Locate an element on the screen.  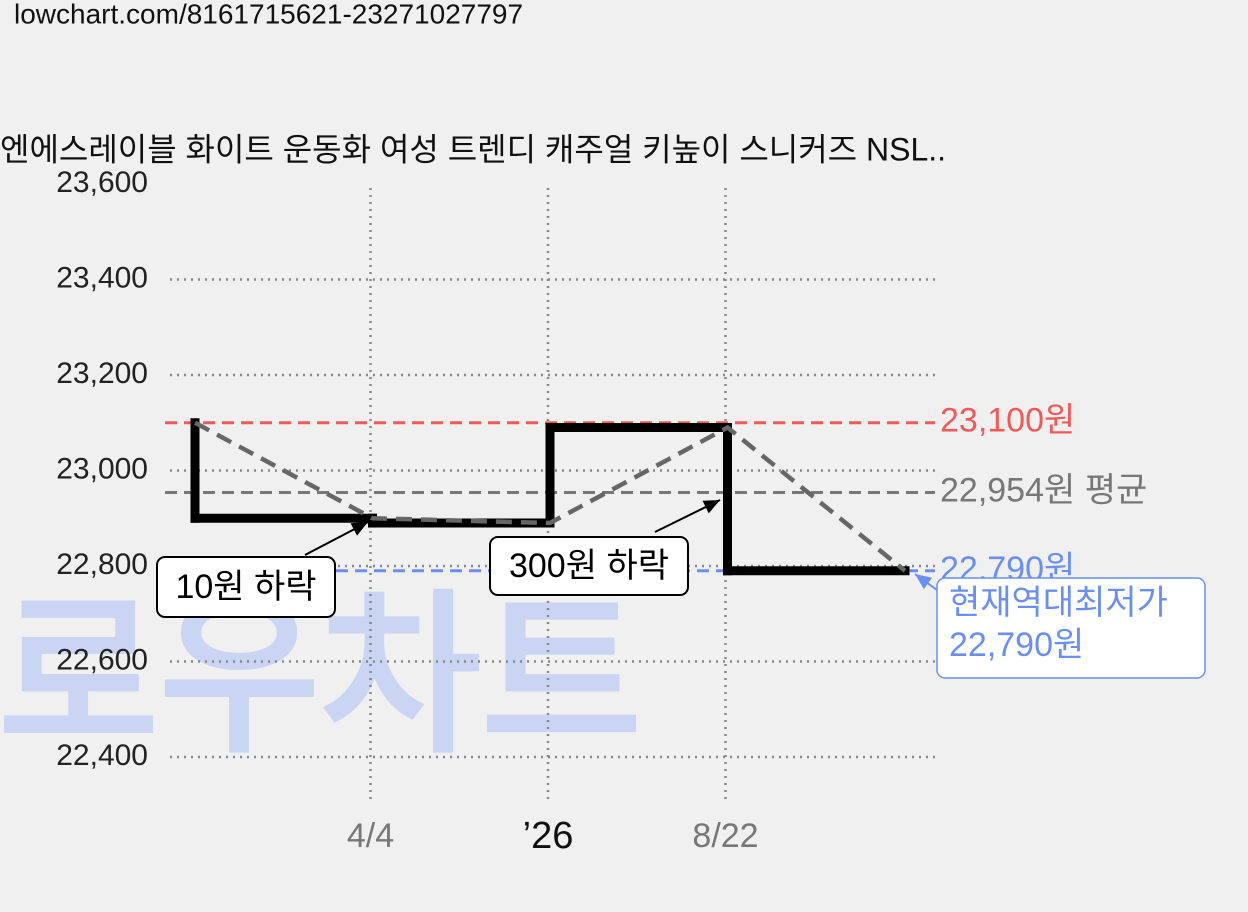
y-tick-label: 22,800 is located at coordinates (102, 564).